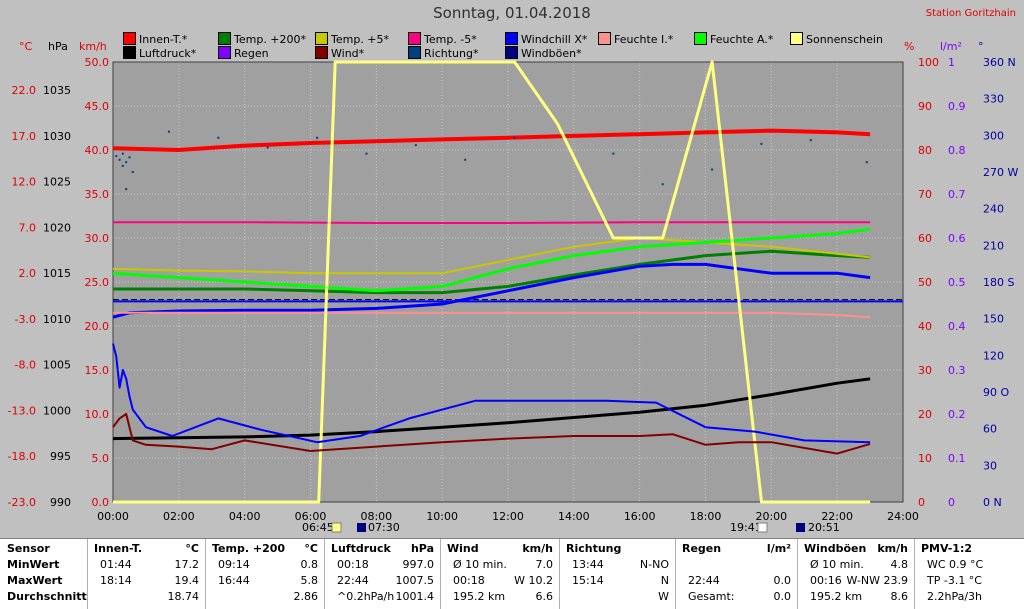 This screenshot has width=1024, height=609. Describe the element at coordinates (508, 516) in the screenshot. I see `x-tick-label: 12:00` at that location.